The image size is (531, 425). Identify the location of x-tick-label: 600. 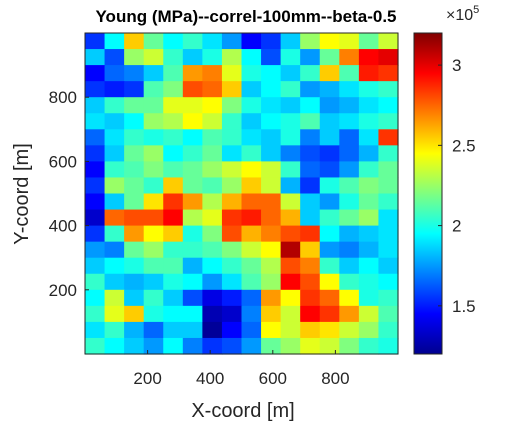
(273, 378).